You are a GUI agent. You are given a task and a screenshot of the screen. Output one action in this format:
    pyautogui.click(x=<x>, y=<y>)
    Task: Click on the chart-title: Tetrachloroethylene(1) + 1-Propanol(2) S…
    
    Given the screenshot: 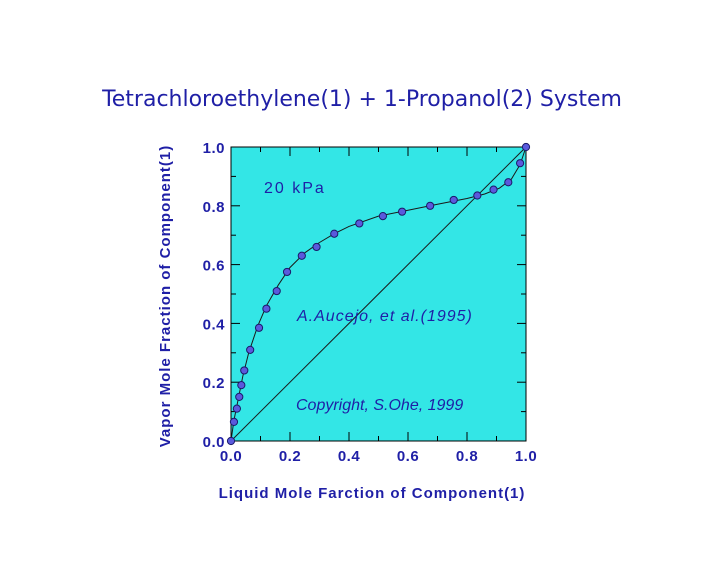 What is the action you would take?
    pyautogui.click(x=361, y=99)
    